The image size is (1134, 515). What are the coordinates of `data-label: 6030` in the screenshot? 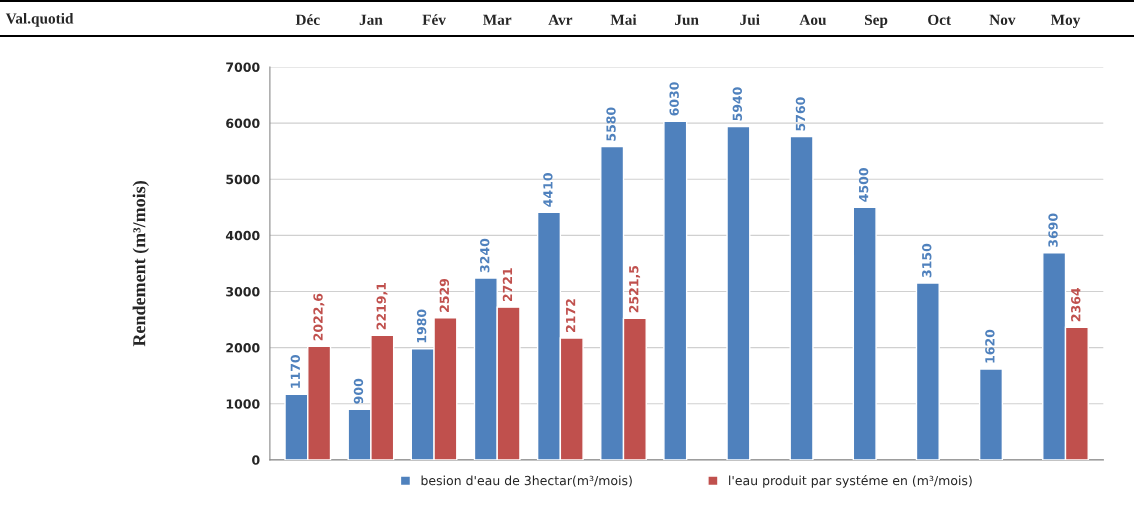 It's located at (674, 99).